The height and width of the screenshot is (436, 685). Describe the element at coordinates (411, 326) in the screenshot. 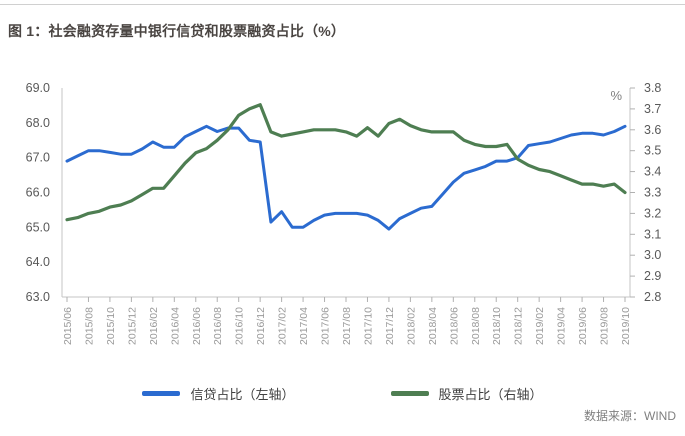

I see `x-axis-tick-label: 2018/02` at that location.